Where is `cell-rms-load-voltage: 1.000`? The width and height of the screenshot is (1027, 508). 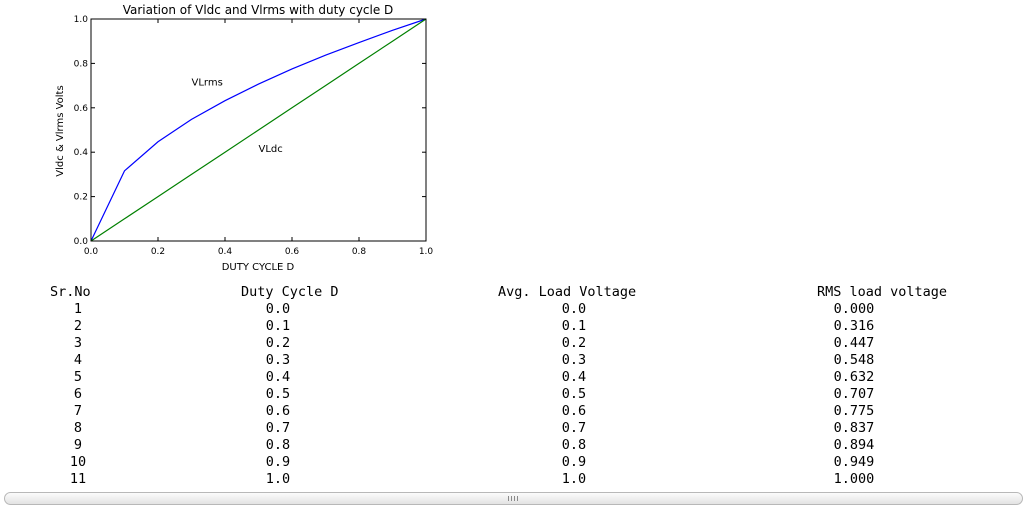 cell-rms-load-voltage: 1.000 is located at coordinates (854, 479).